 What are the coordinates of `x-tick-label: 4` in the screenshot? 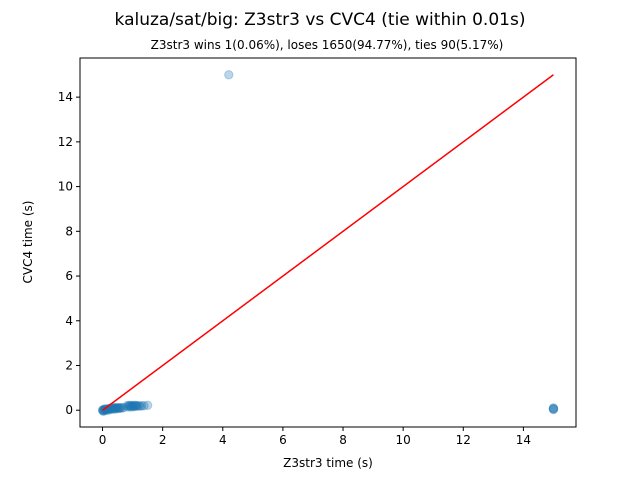 It's located at (223, 440).